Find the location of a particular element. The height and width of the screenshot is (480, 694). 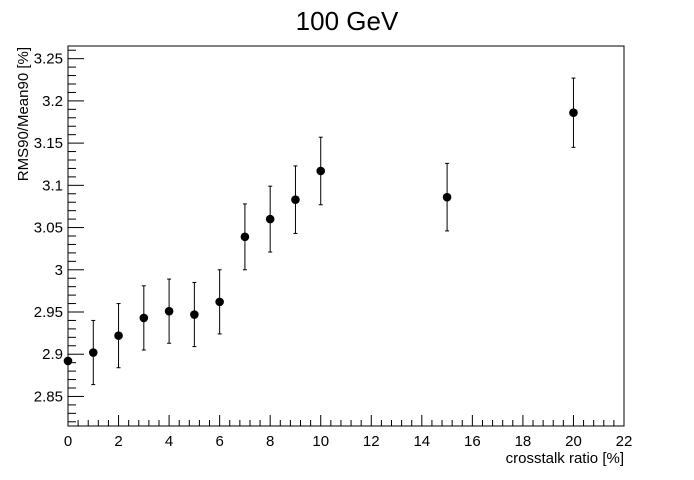

x-tick-label: 6 is located at coordinates (219, 441).